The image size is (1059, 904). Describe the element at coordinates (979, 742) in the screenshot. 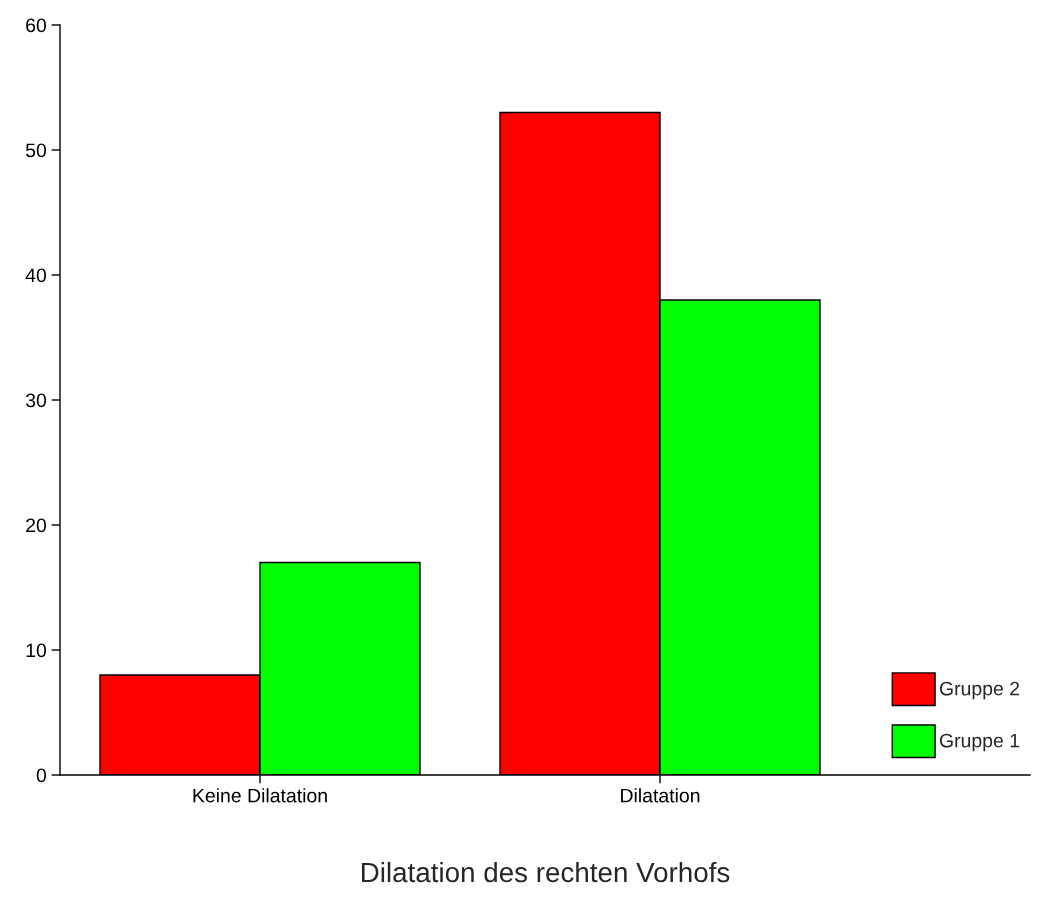

I see `legend-label: Gruppe 1` at that location.